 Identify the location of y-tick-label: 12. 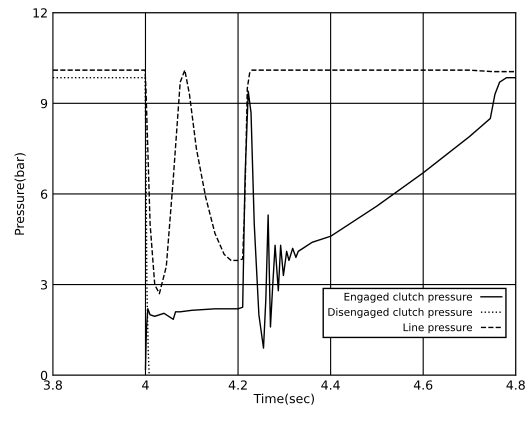
(40, 13).